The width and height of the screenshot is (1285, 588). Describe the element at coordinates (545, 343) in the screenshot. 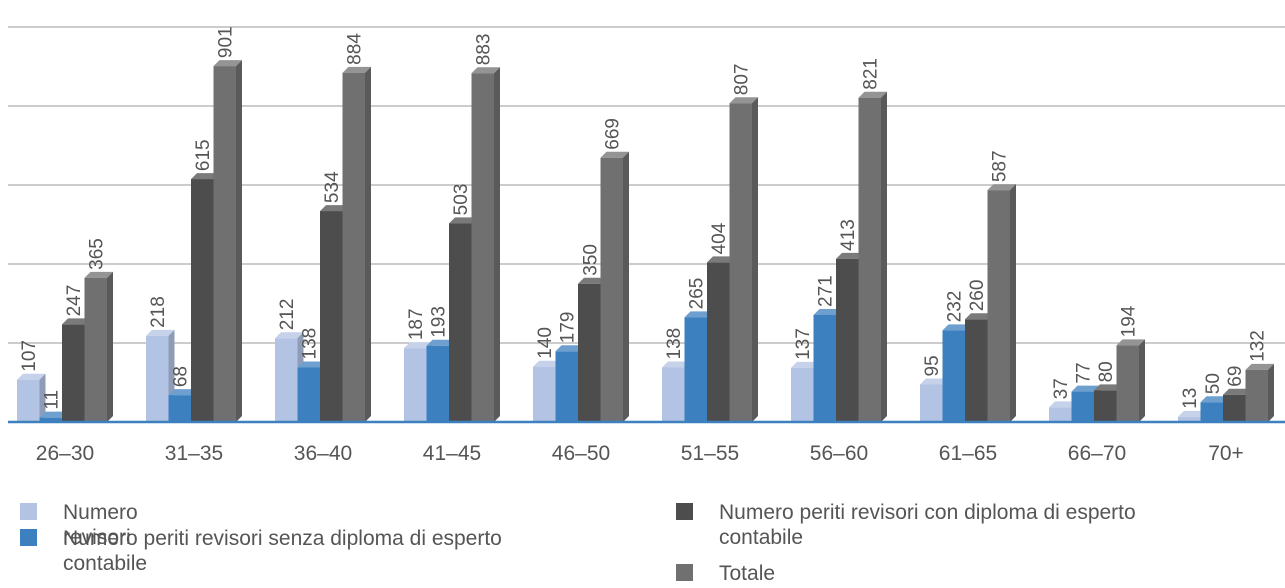

I see `data-label: 140` at that location.